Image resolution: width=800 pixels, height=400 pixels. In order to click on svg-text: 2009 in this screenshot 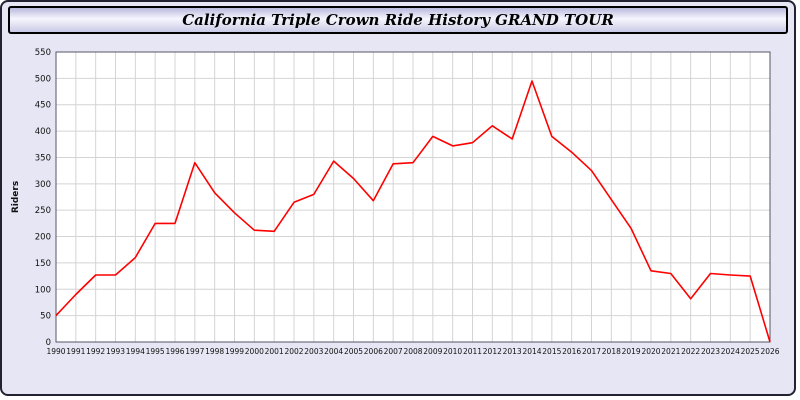, I will do `click(432, 351)`.